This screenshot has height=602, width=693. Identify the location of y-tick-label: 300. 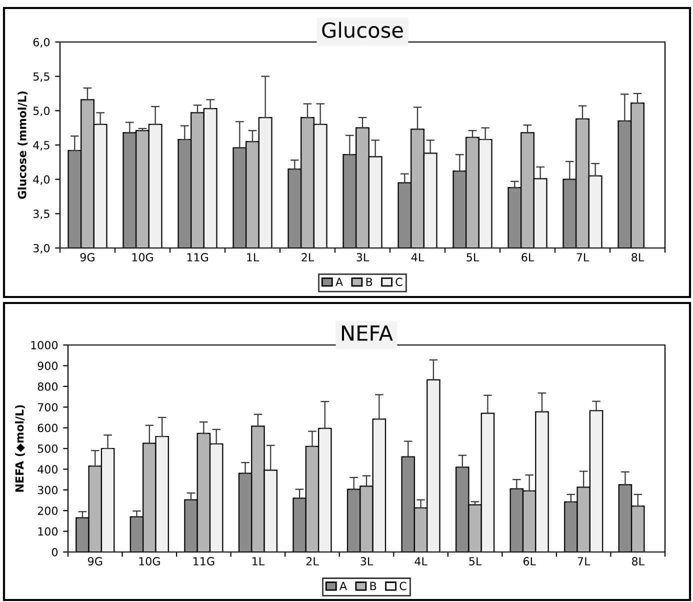
(48, 490).